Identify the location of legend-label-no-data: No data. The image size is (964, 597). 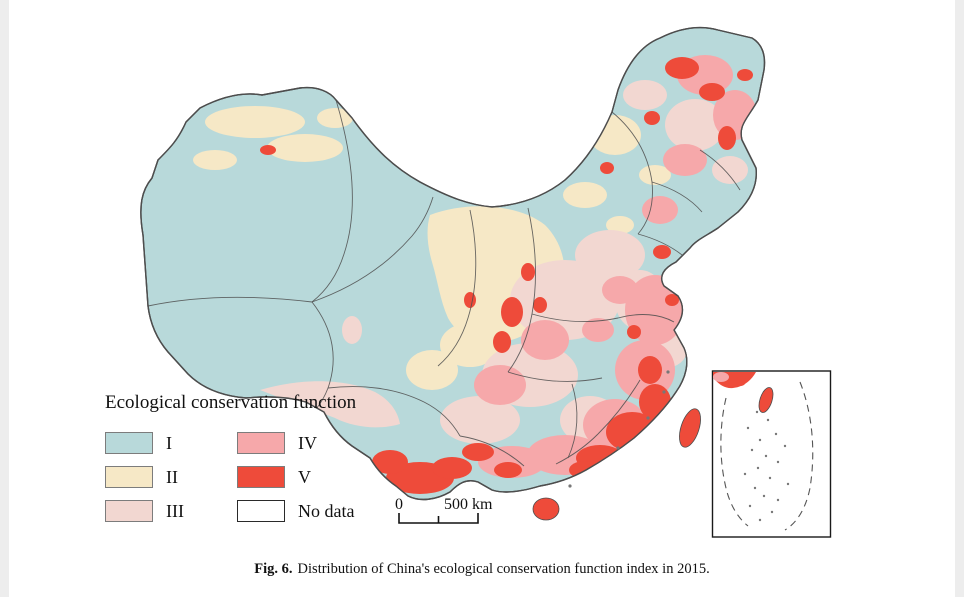
(326, 510).